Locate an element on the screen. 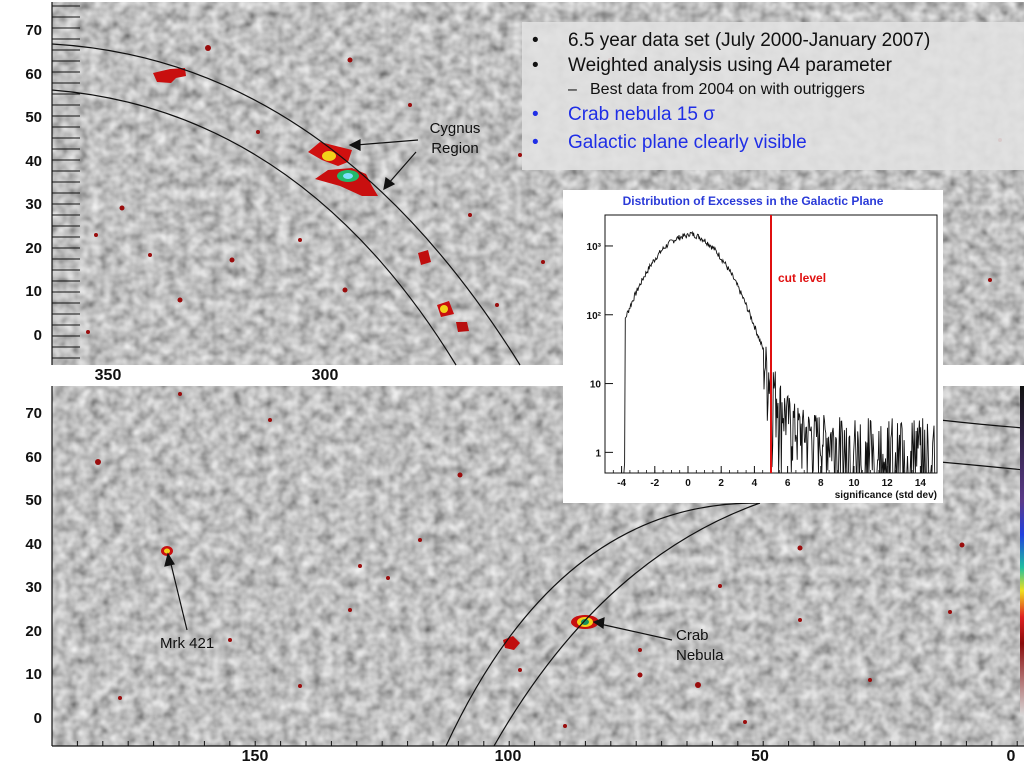  inset-x-tick: 2 is located at coordinates (721, 483).